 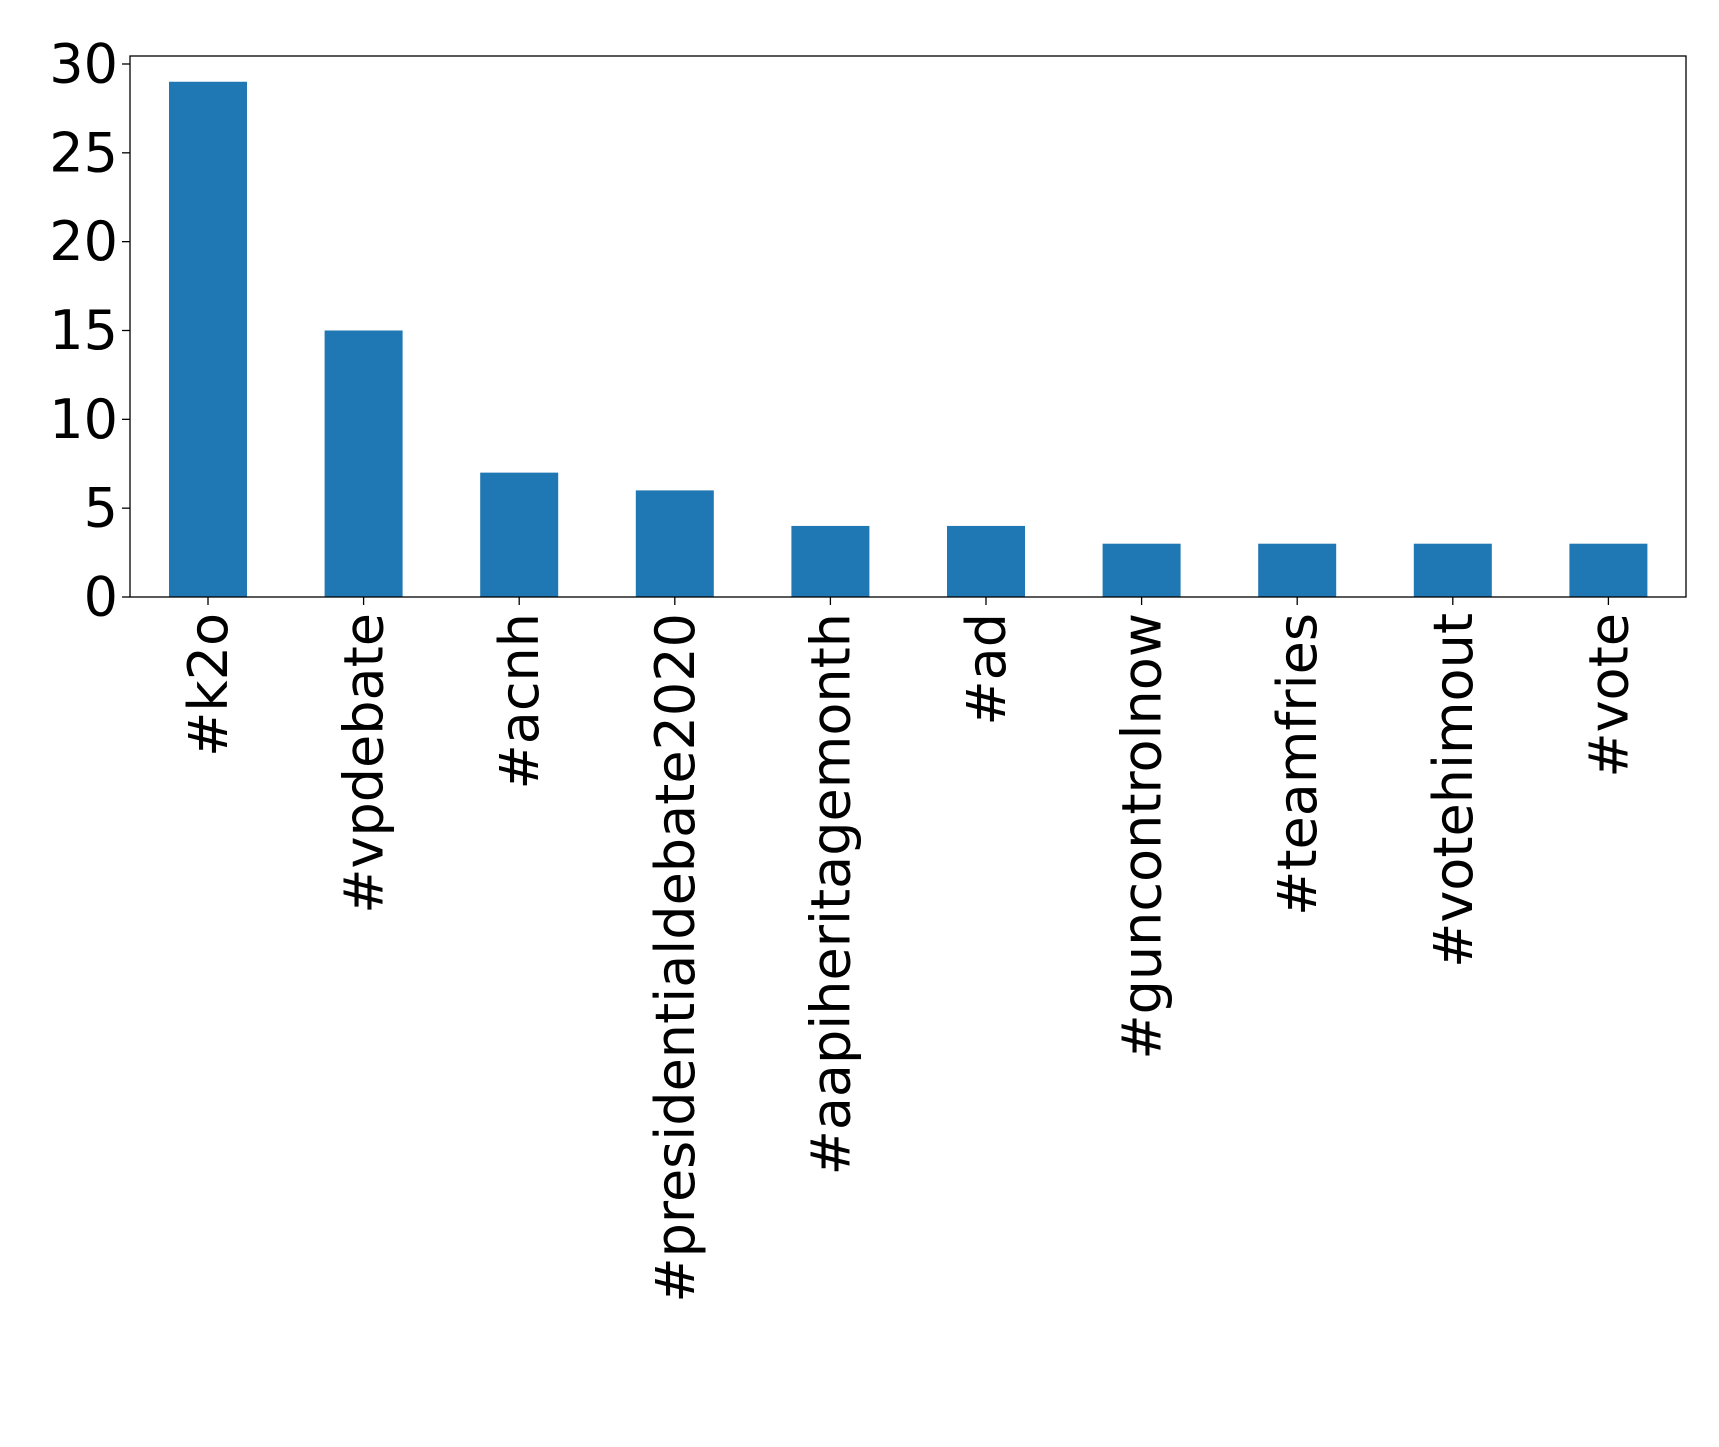 I want to click on x-tick-label-votehimout: #votehimout, so click(x=1453, y=790).